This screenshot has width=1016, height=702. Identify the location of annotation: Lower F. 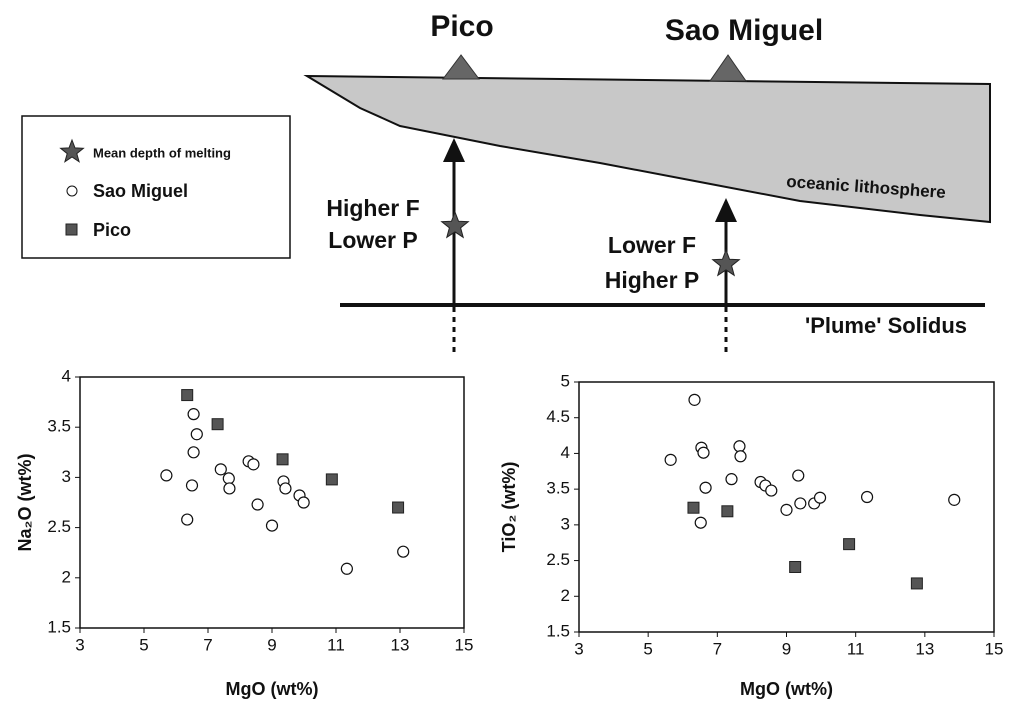
(652, 245).